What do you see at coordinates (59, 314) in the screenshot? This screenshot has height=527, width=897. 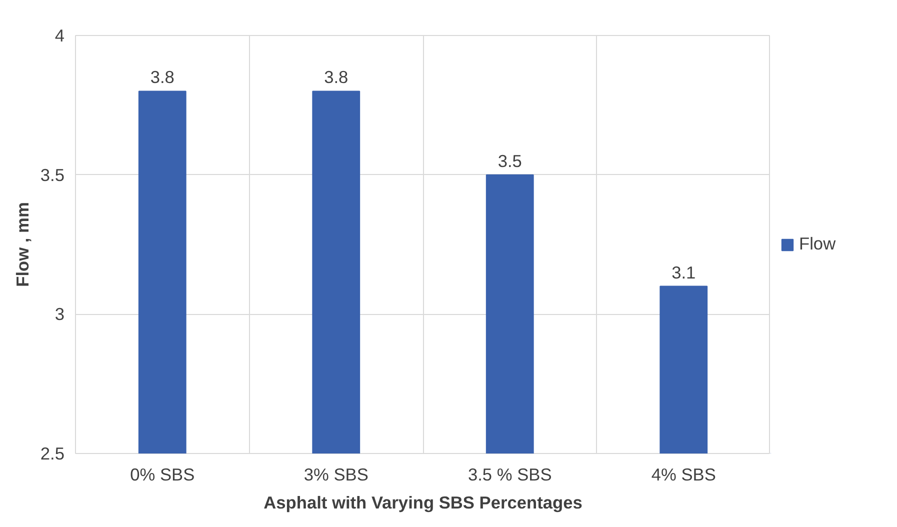 I see `y-tick-label: 3` at bounding box center [59, 314].